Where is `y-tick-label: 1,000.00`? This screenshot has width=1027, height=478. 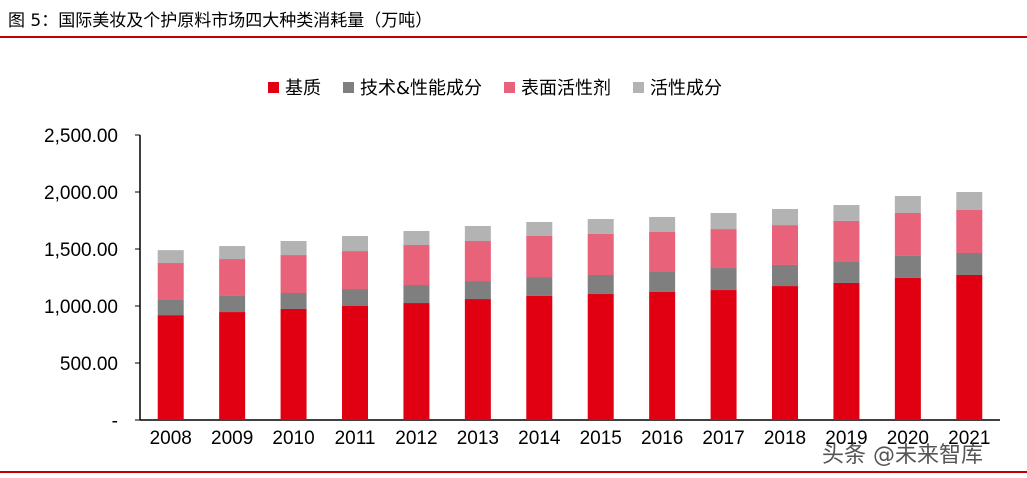
y-tick-label: 1,000.00 is located at coordinates (81, 307).